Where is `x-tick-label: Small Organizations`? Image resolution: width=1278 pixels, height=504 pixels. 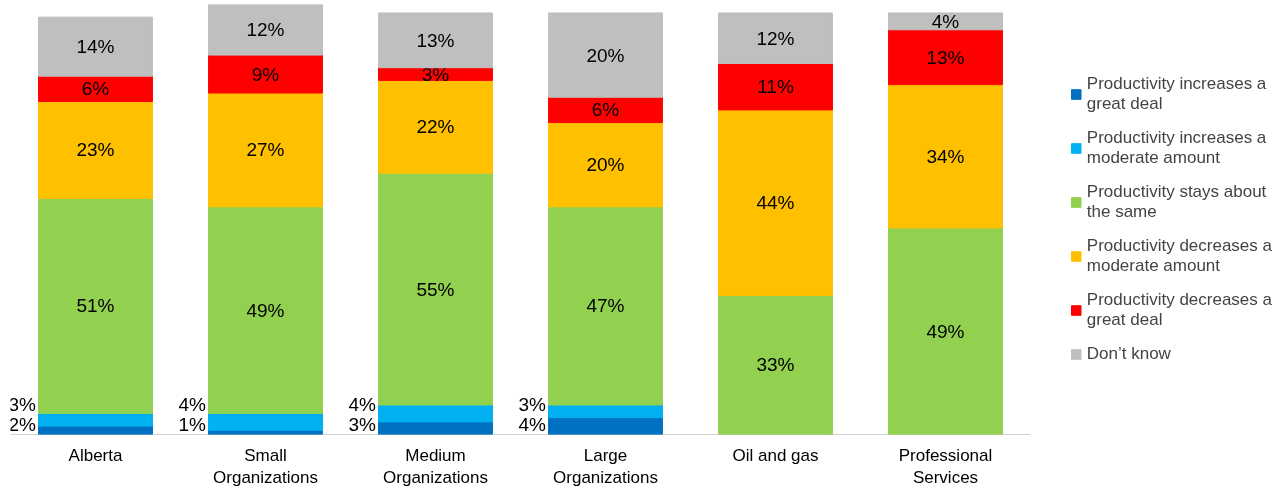
x-tick-label: Small Organizations is located at coordinates (265, 466).